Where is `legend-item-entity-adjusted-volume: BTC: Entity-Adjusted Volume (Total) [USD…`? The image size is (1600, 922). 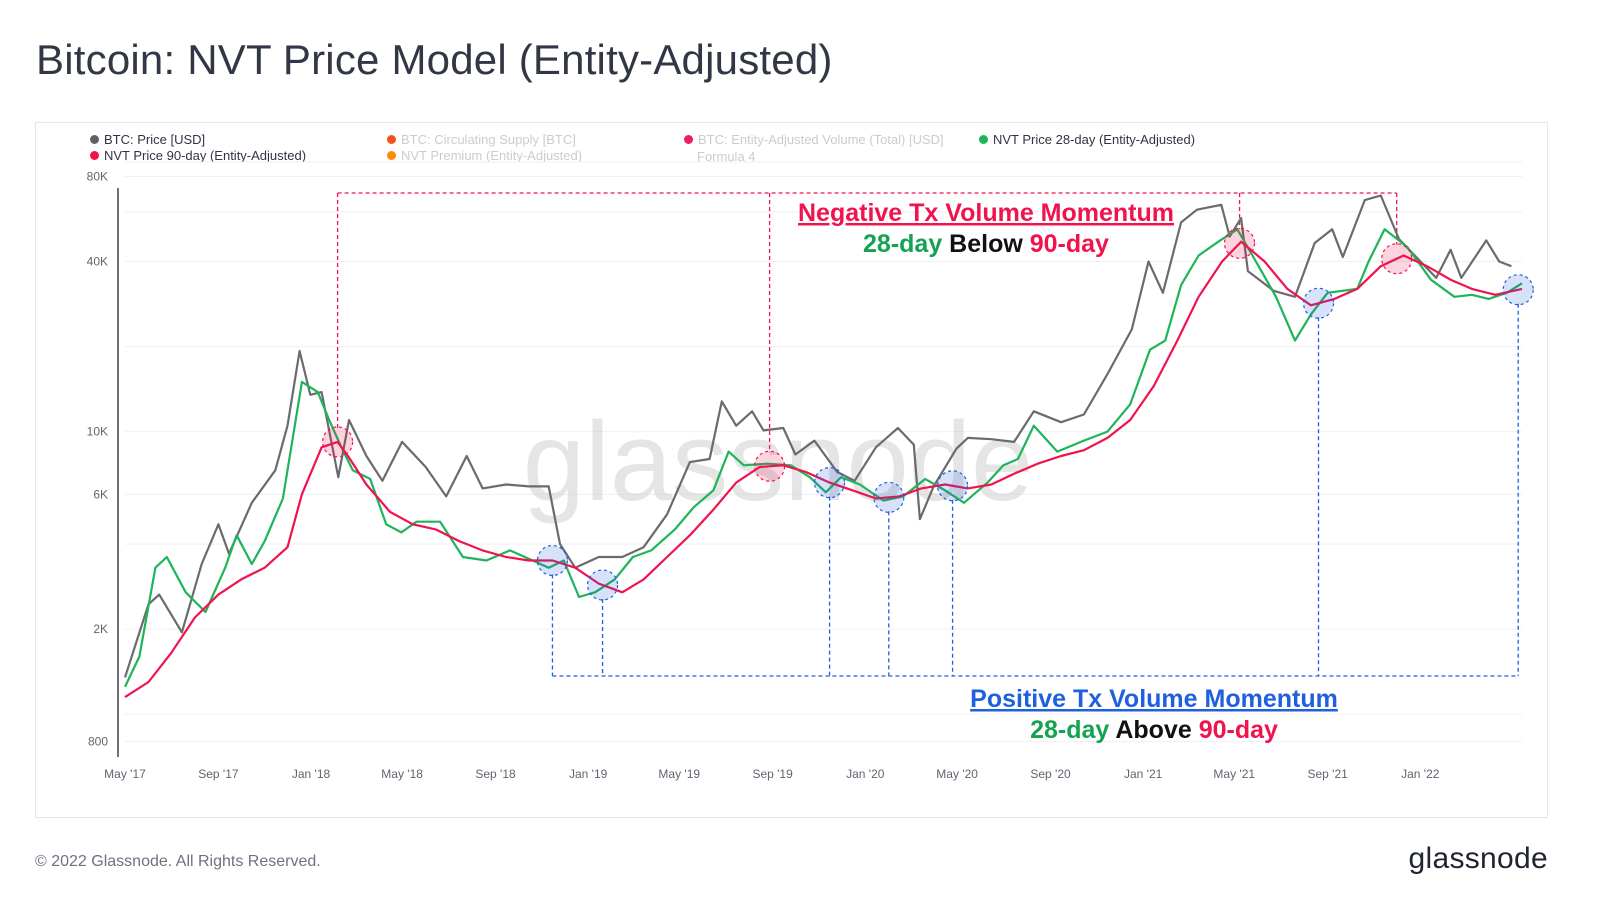 legend-item-entity-adjusted-volume: BTC: Entity-Adjusted Volume (Total) [USD… is located at coordinates (814, 139).